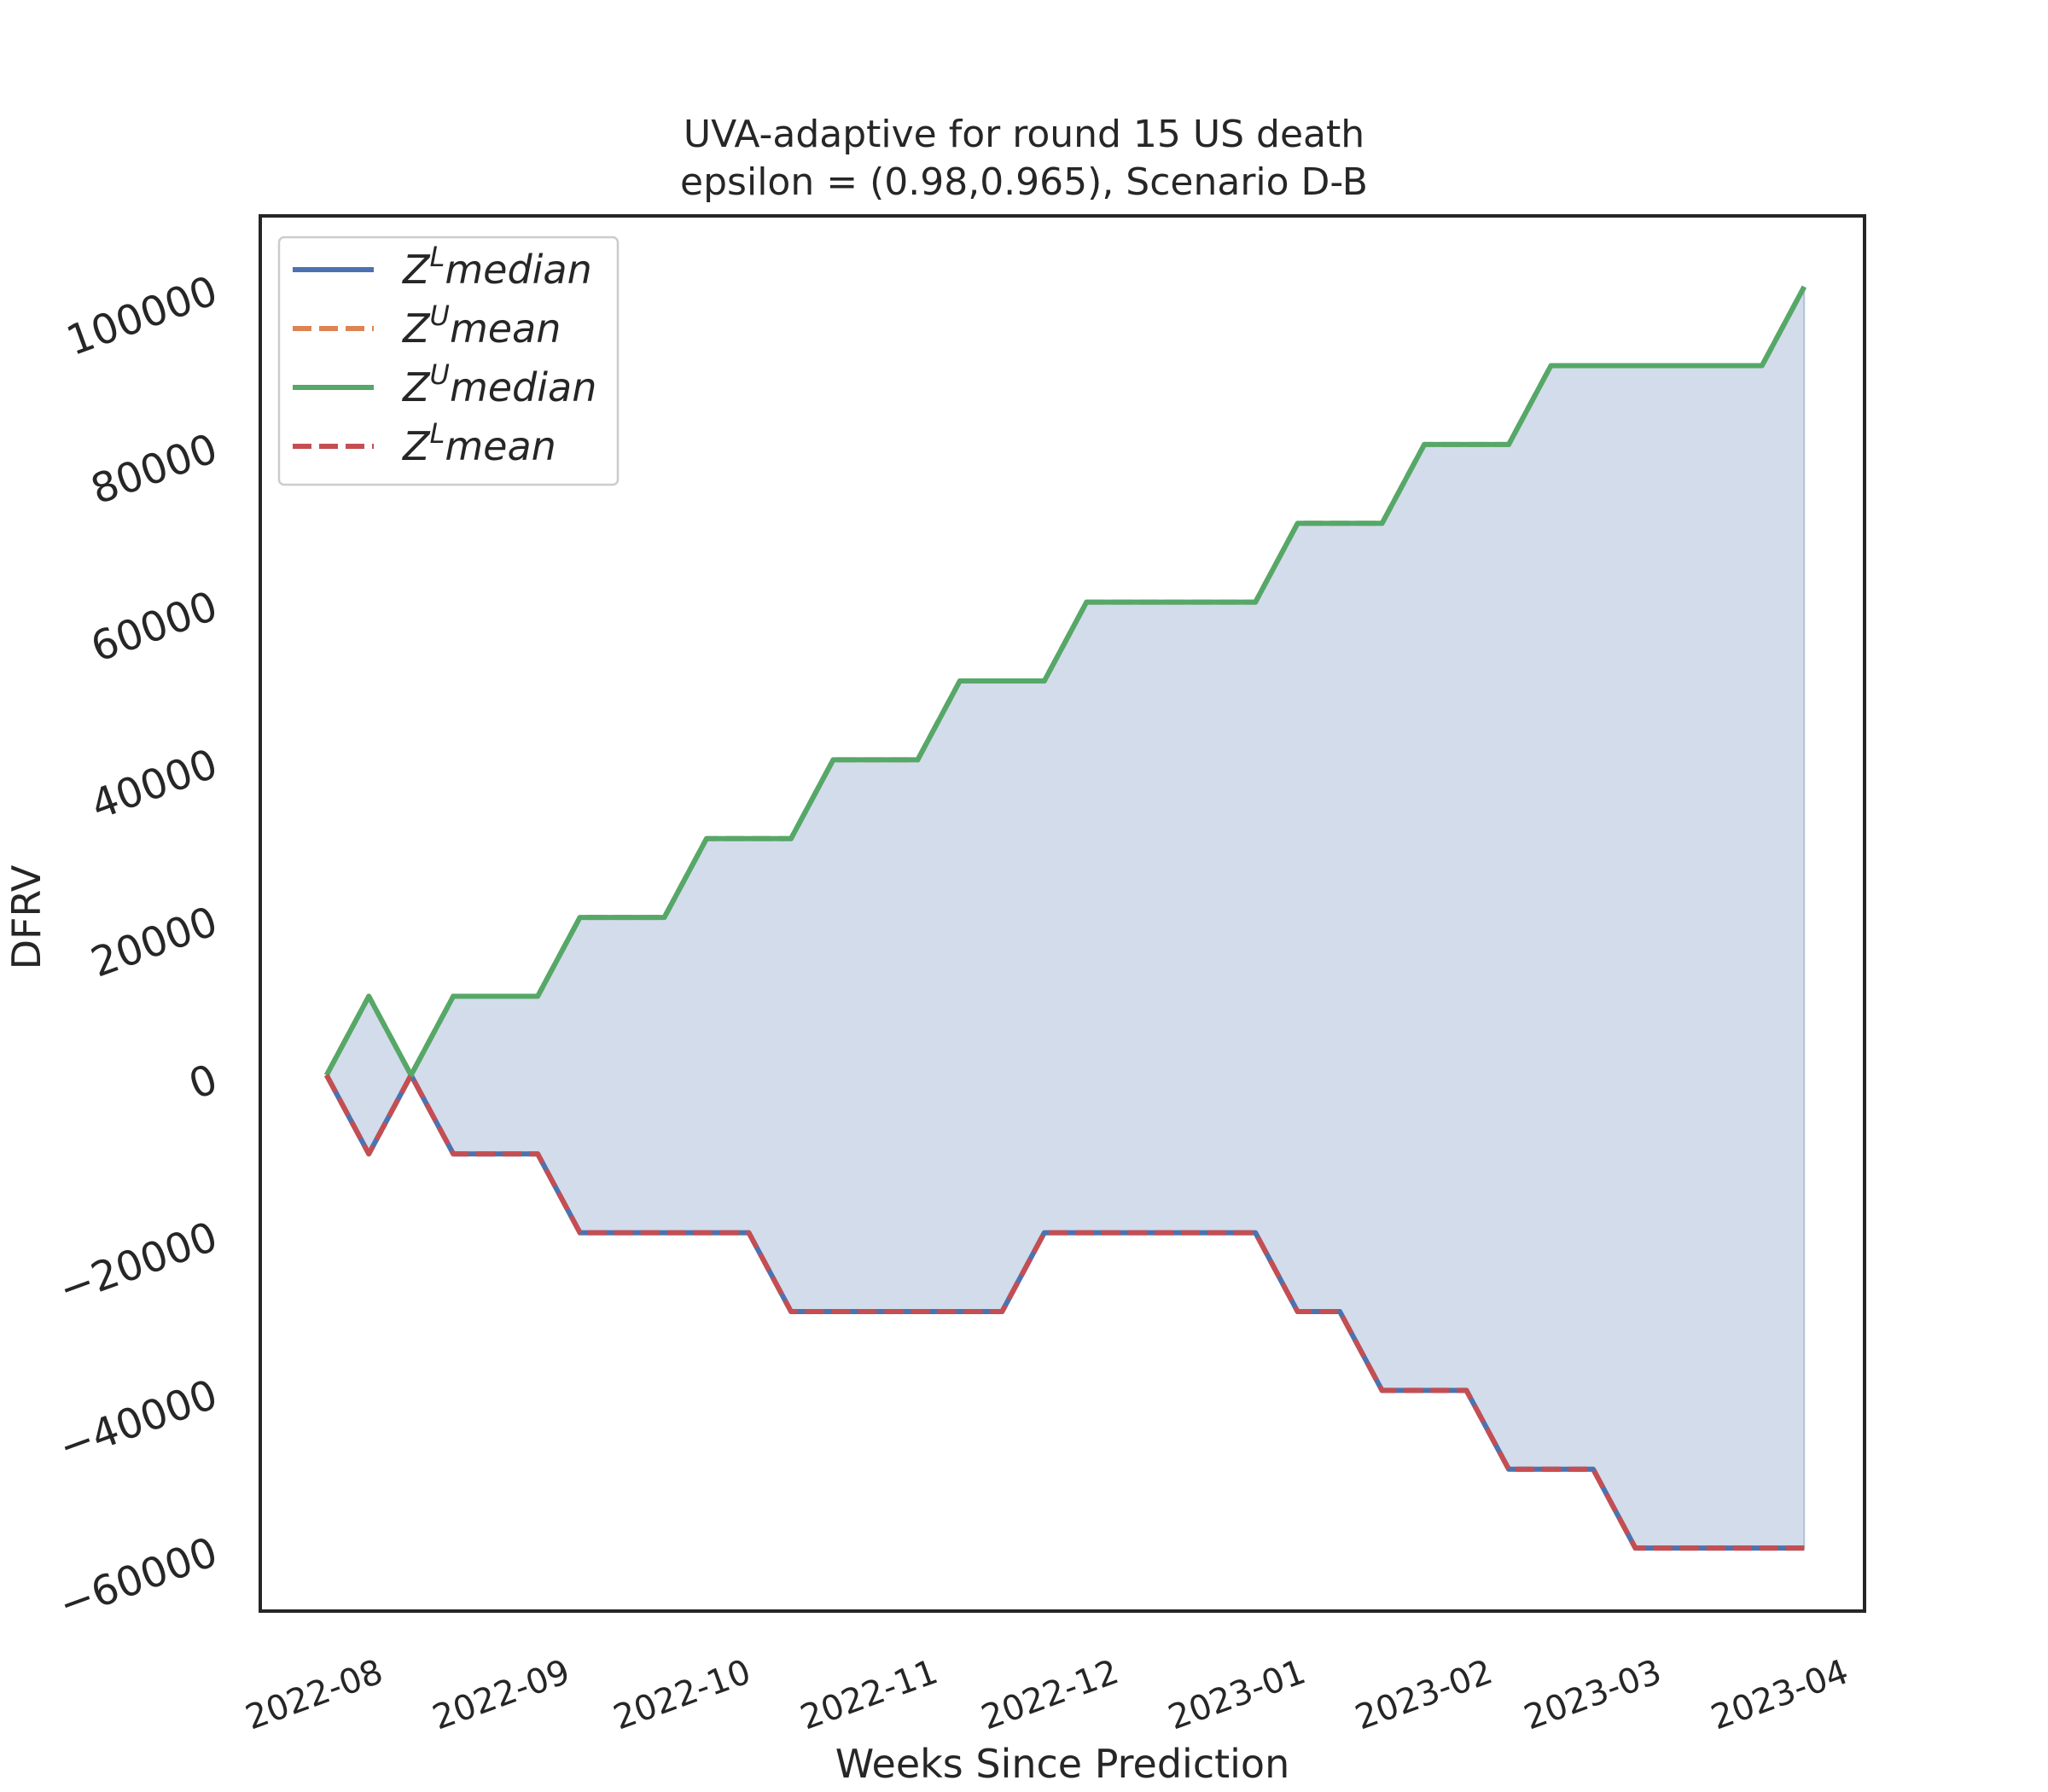  Describe the element at coordinates (26, 917) in the screenshot. I see `y-axis-label: DFRV` at that location.